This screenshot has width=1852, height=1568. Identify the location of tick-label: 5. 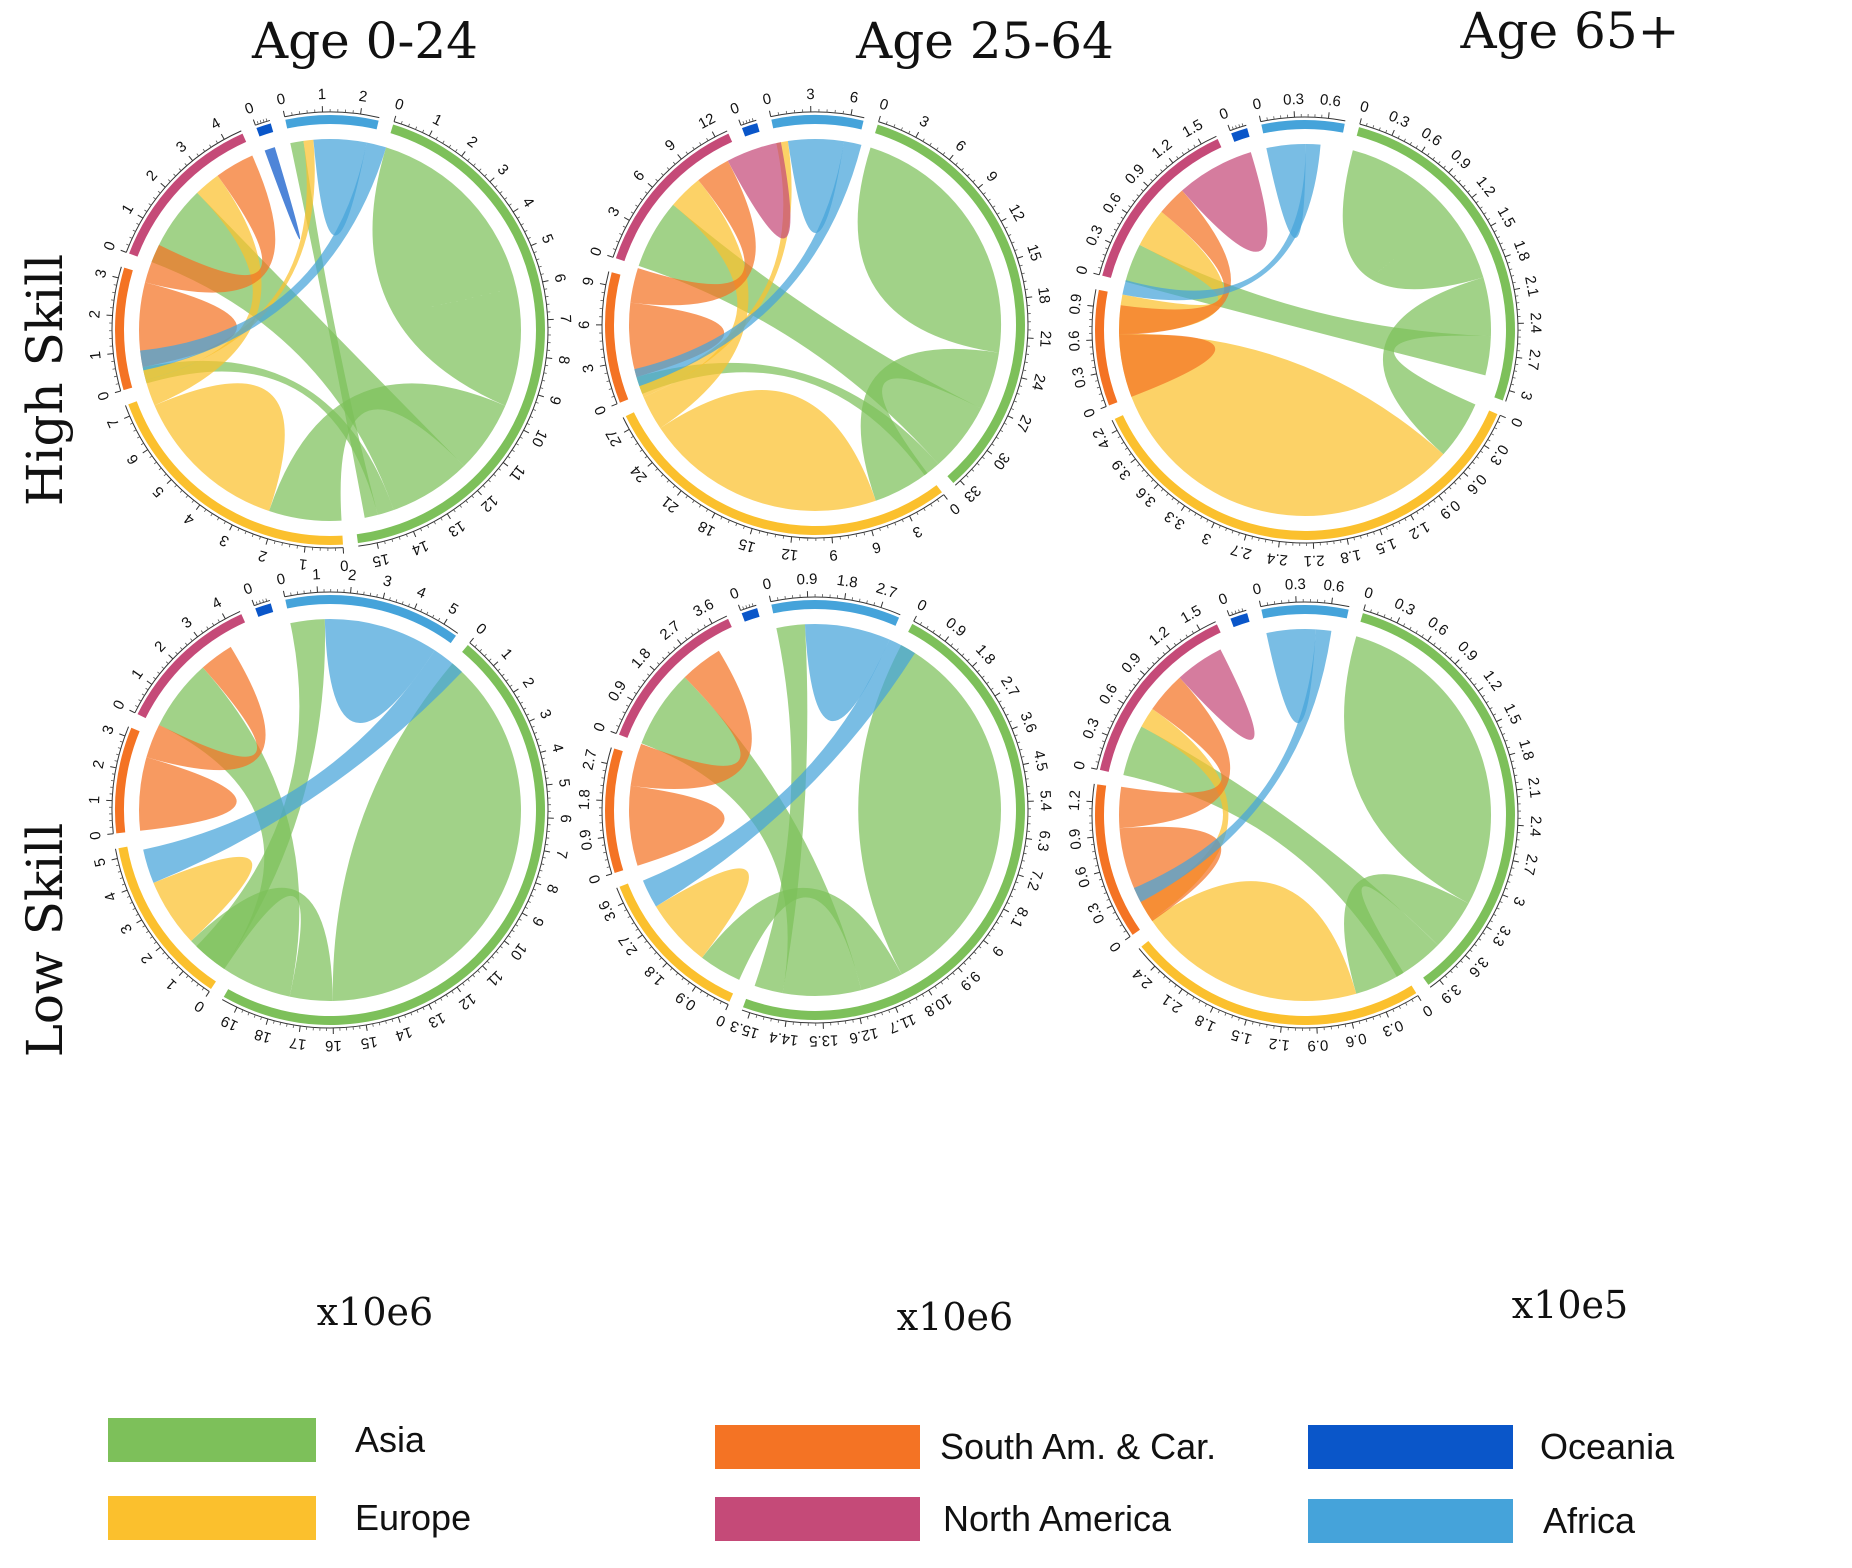
(159, 492).